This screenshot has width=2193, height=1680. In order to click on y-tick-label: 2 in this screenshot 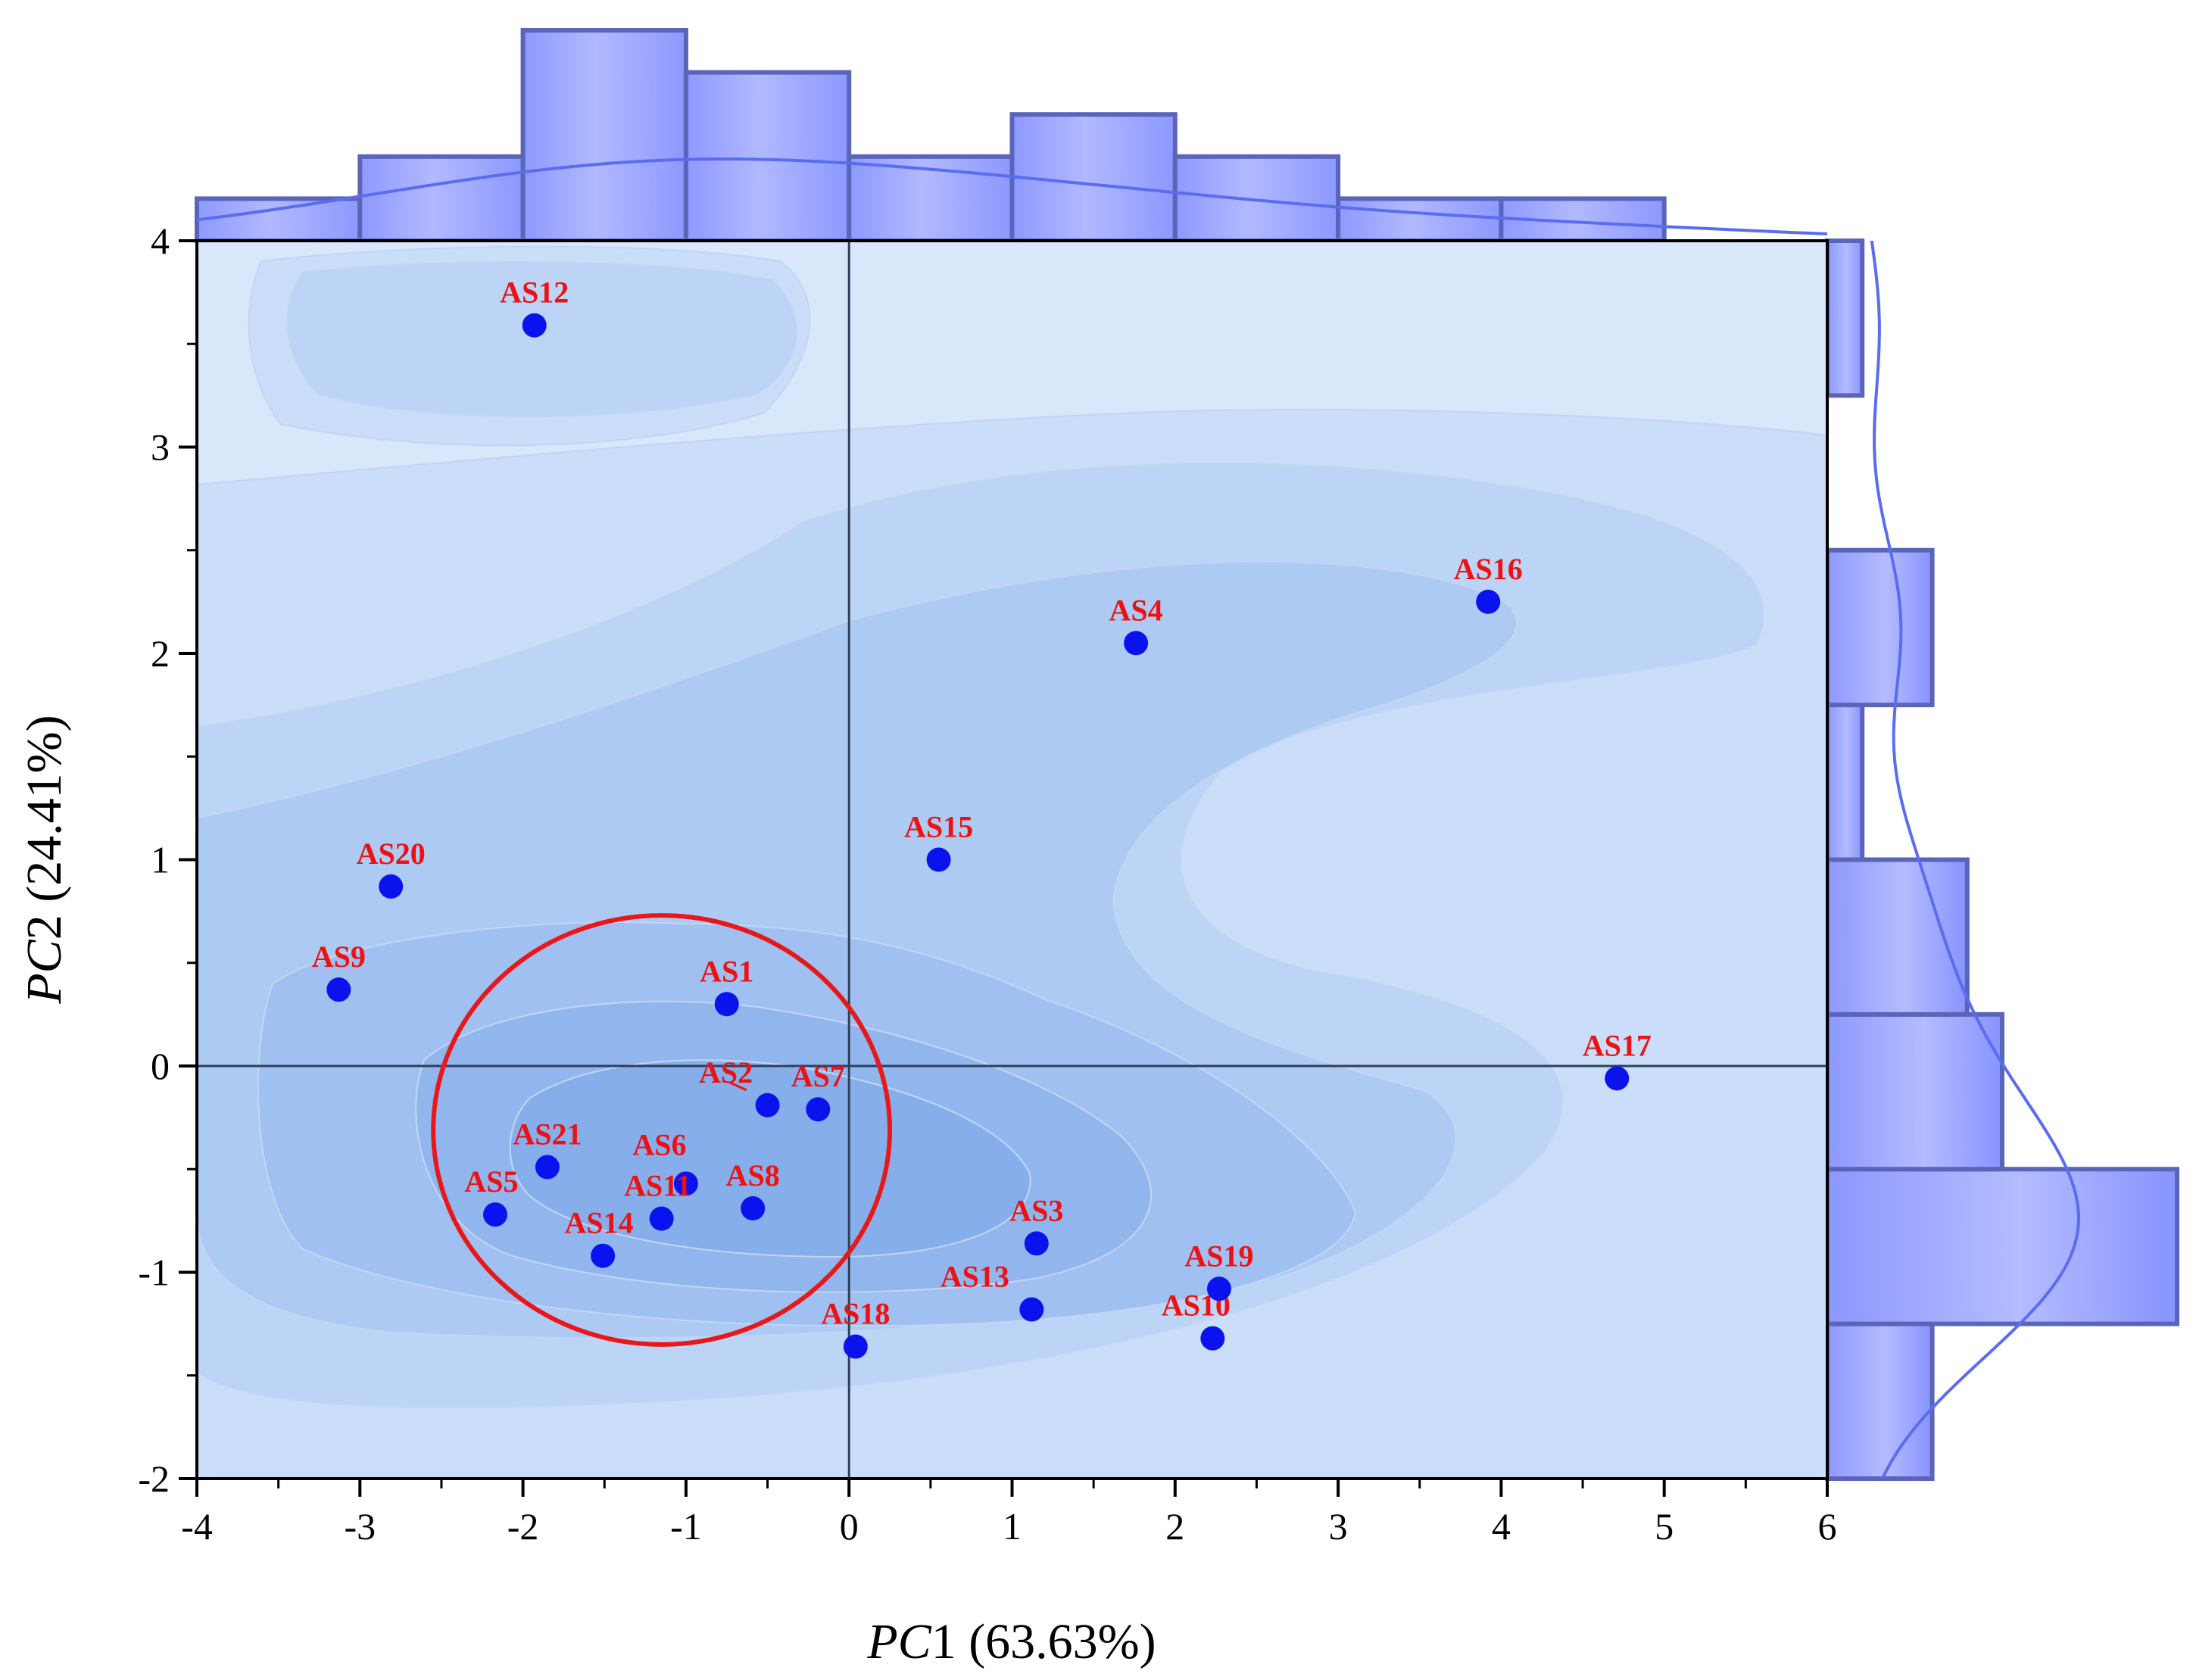, I will do `click(160, 653)`.